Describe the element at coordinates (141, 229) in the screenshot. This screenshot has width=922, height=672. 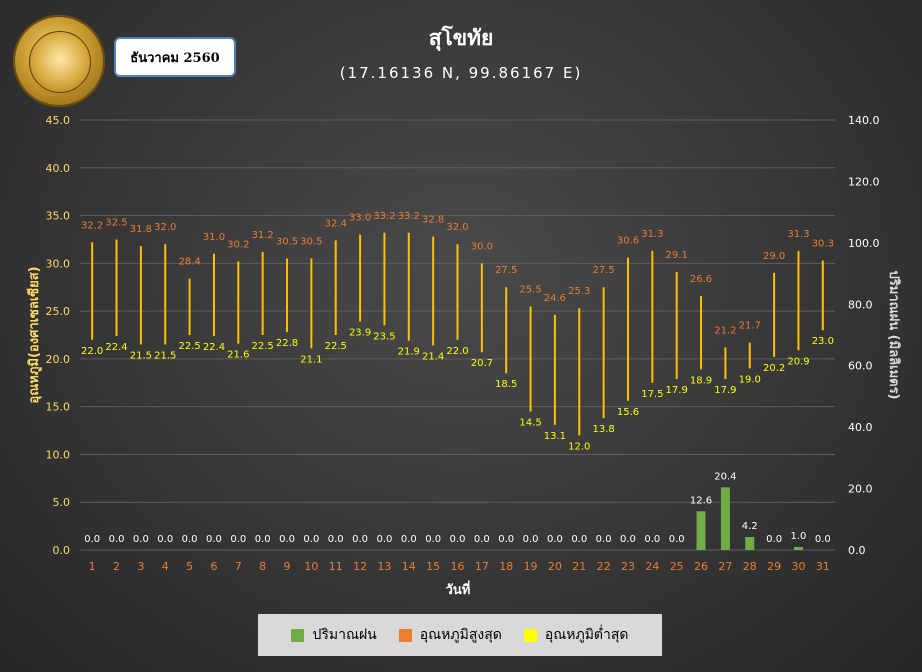
I see `tmax-label: 31.8` at that location.